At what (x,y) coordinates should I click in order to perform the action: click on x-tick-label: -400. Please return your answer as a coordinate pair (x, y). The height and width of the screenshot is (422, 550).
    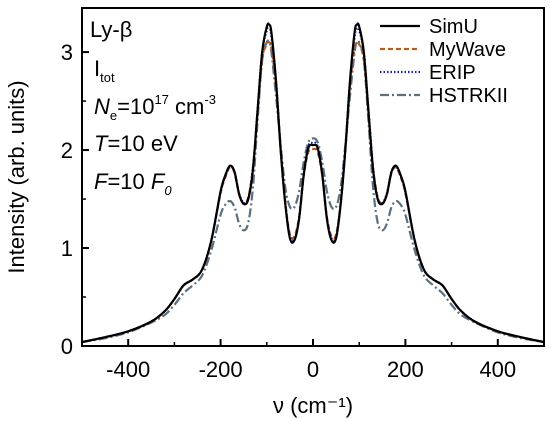
    Looking at the image, I should click on (128, 369).